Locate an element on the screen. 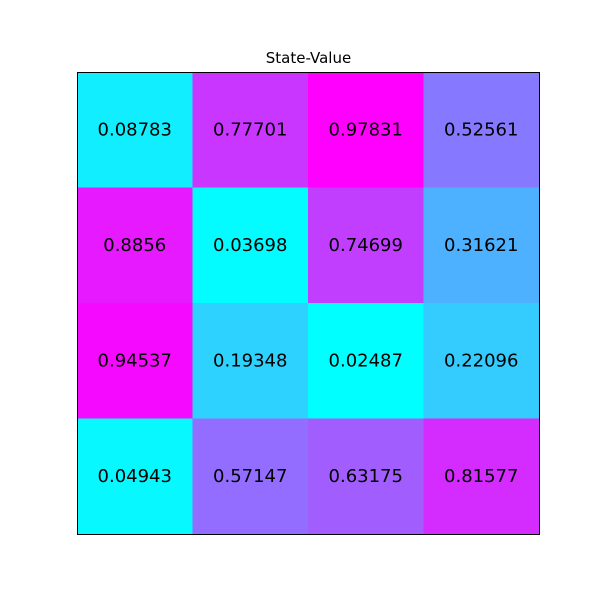 The width and height of the screenshot is (600, 600). cell-value-label-r2-c3: 0.22096 is located at coordinates (481, 360).